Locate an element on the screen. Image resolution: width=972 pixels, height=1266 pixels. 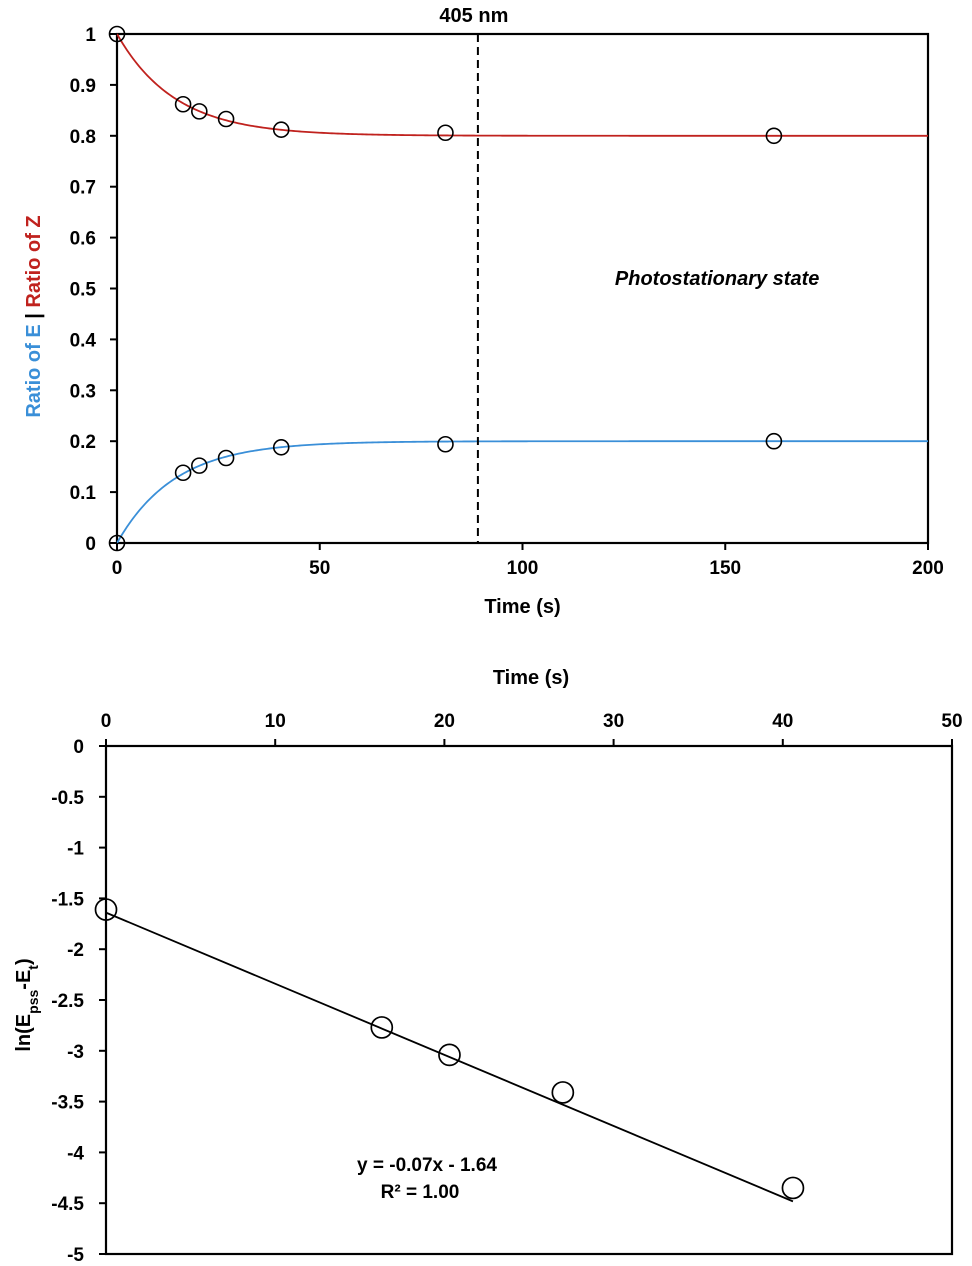
chart-2-r-squared: R² = 1.00 is located at coordinates (420, 1192).